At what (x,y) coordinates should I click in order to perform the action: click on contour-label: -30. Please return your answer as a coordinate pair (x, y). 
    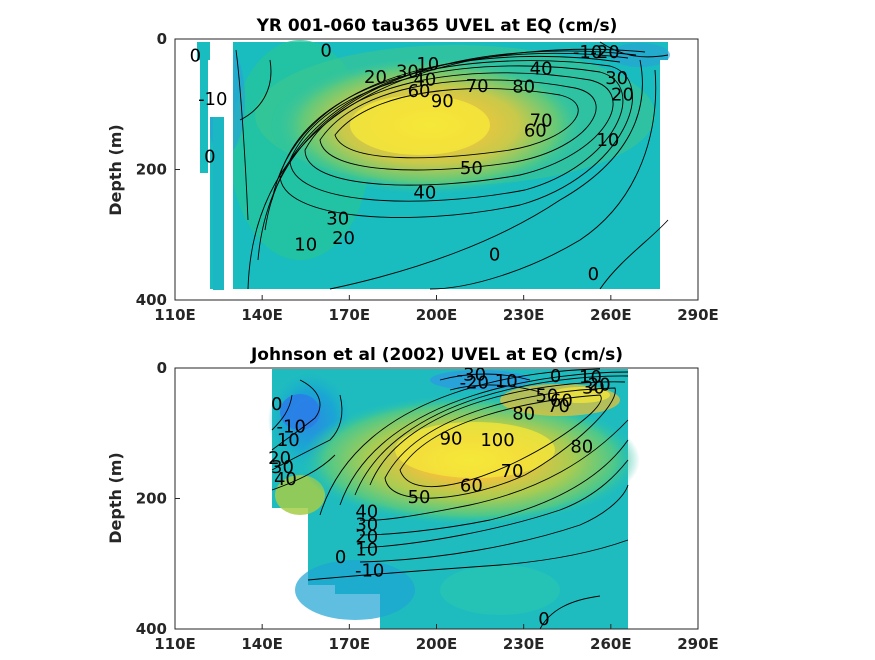
    Looking at the image, I should click on (471, 375).